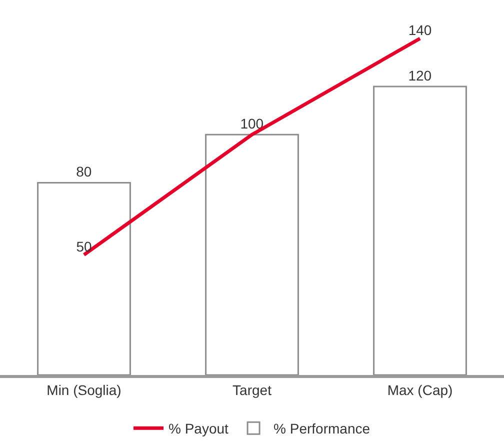 This screenshot has width=504, height=445. What do you see at coordinates (84, 172) in the screenshot?
I see `data-label: 80` at bounding box center [84, 172].